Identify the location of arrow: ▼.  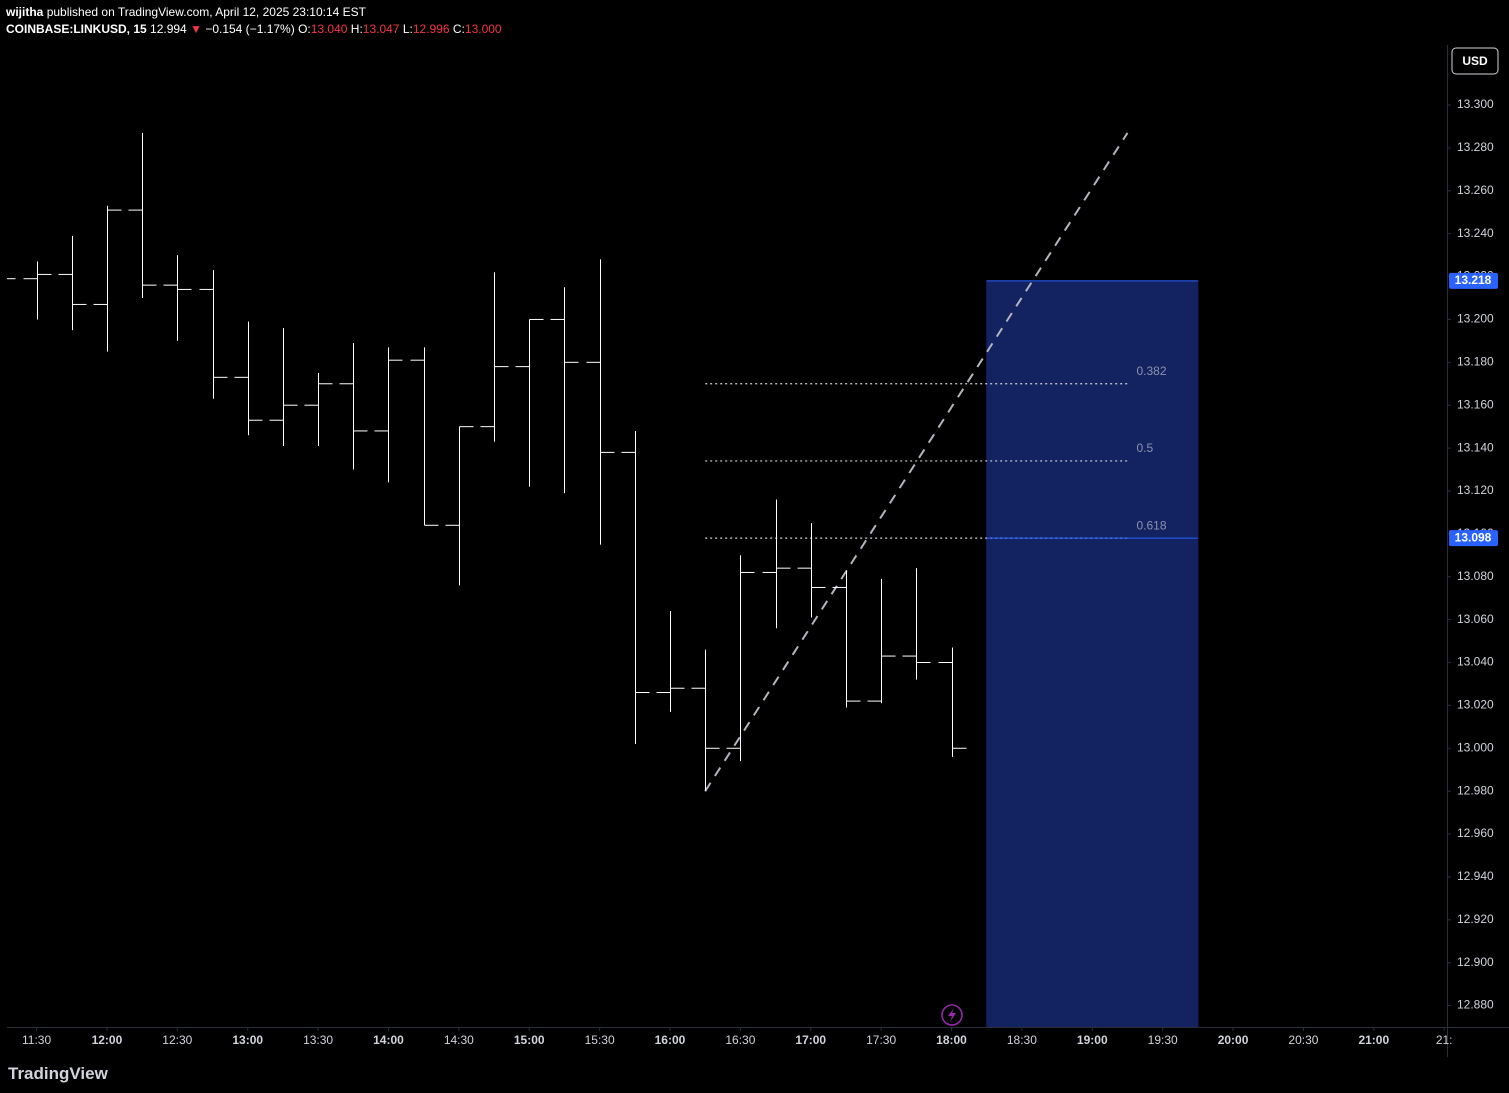
(196, 29).